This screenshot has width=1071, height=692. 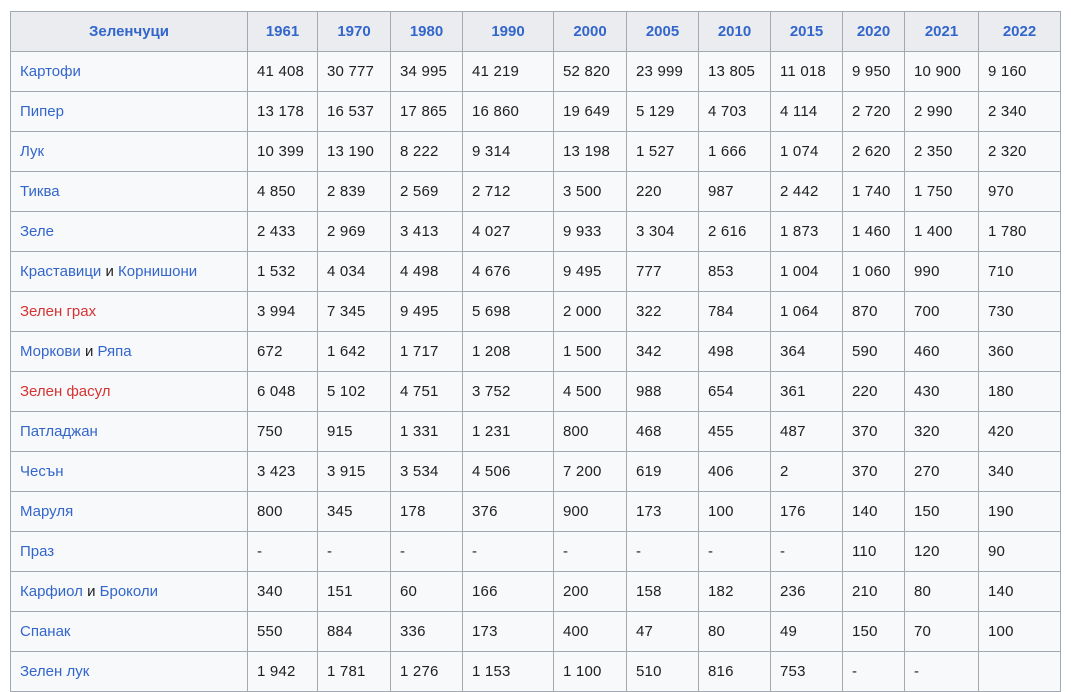 What do you see at coordinates (129, 311) in the screenshot?
I see `vegetable-name-cell: Зелен грах` at bounding box center [129, 311].